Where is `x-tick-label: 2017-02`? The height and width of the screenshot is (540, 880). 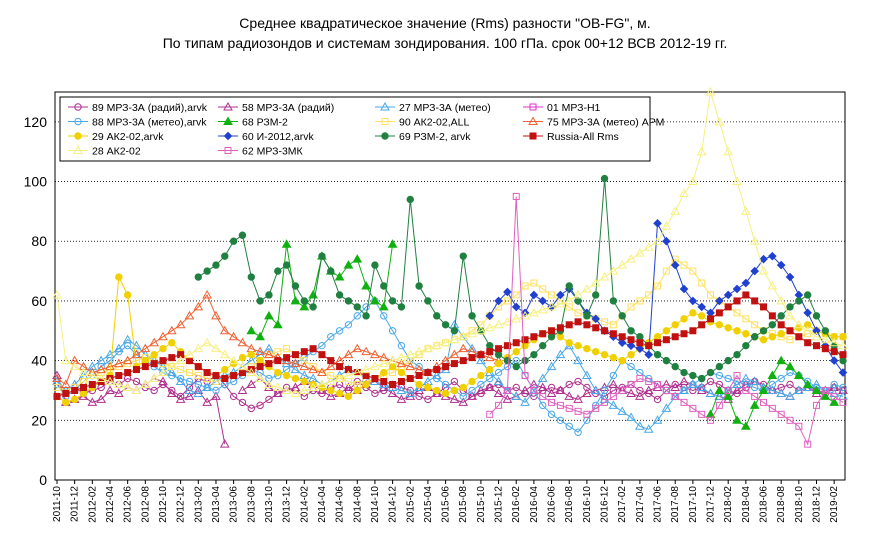
x-tick-label: 2017-02 is located at coordinates (622, 504).